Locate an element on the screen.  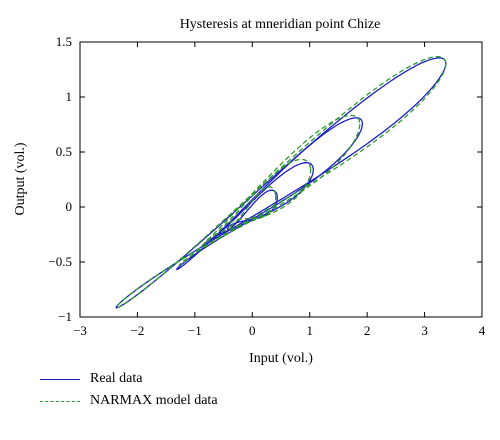
x-tick-label: 3 is located at coordinates (424, 330).